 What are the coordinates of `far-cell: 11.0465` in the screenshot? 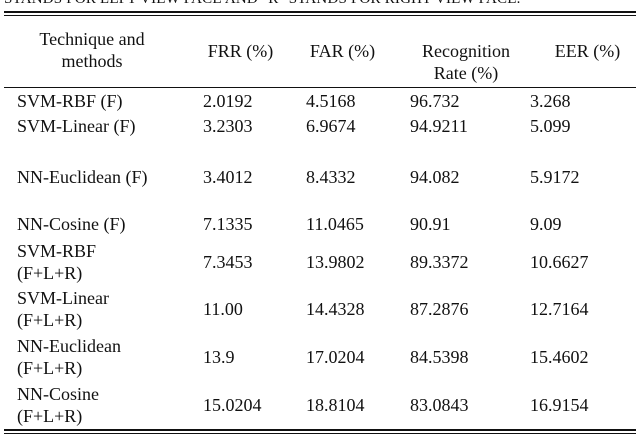 It's located at (335, 224).